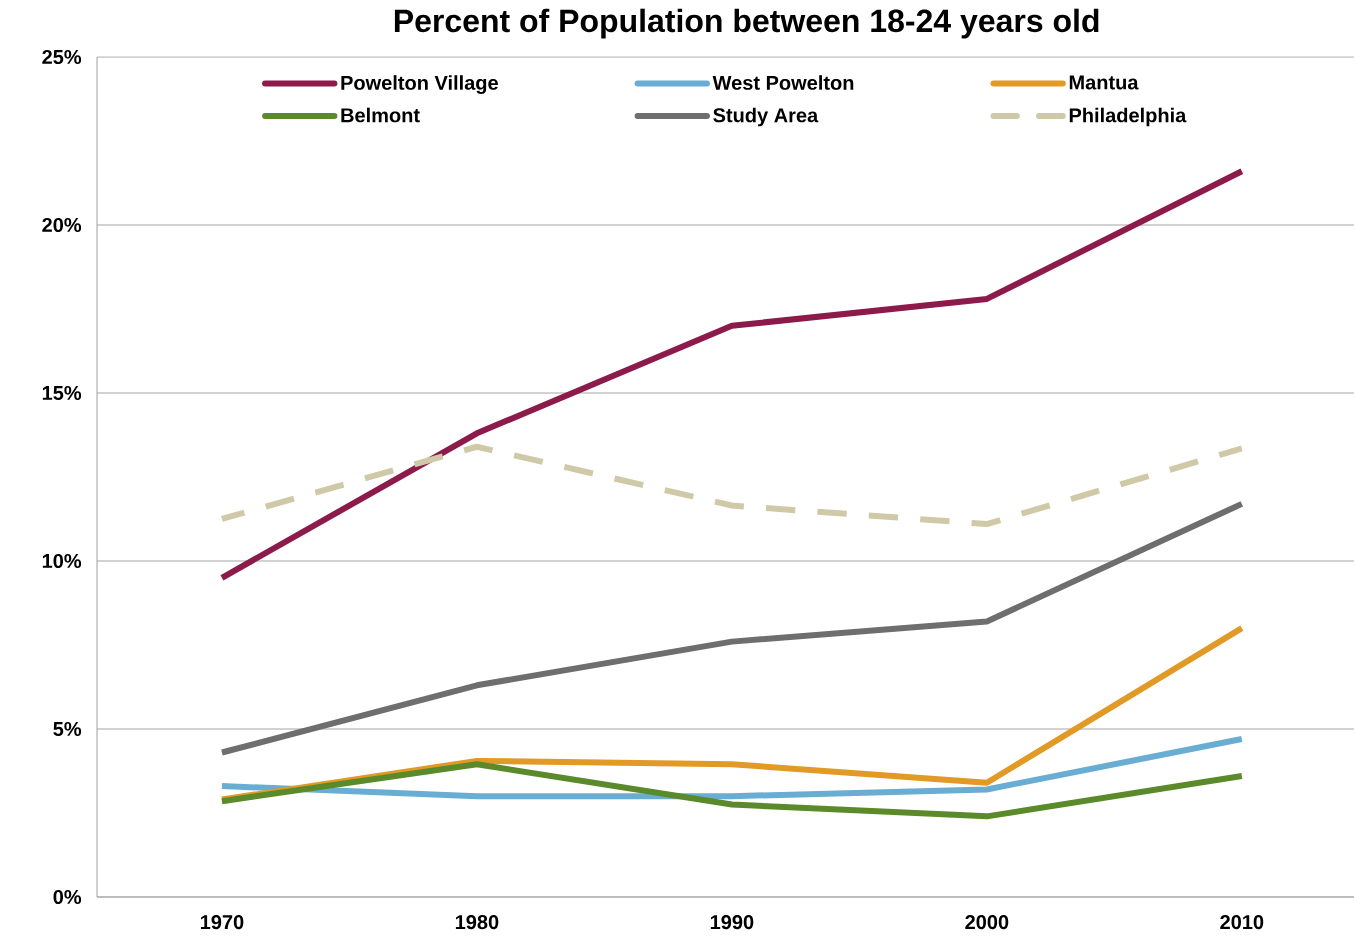 The image size is (1354, 952). I want to click on x-tick-label: 2010, so click(1242, 922).